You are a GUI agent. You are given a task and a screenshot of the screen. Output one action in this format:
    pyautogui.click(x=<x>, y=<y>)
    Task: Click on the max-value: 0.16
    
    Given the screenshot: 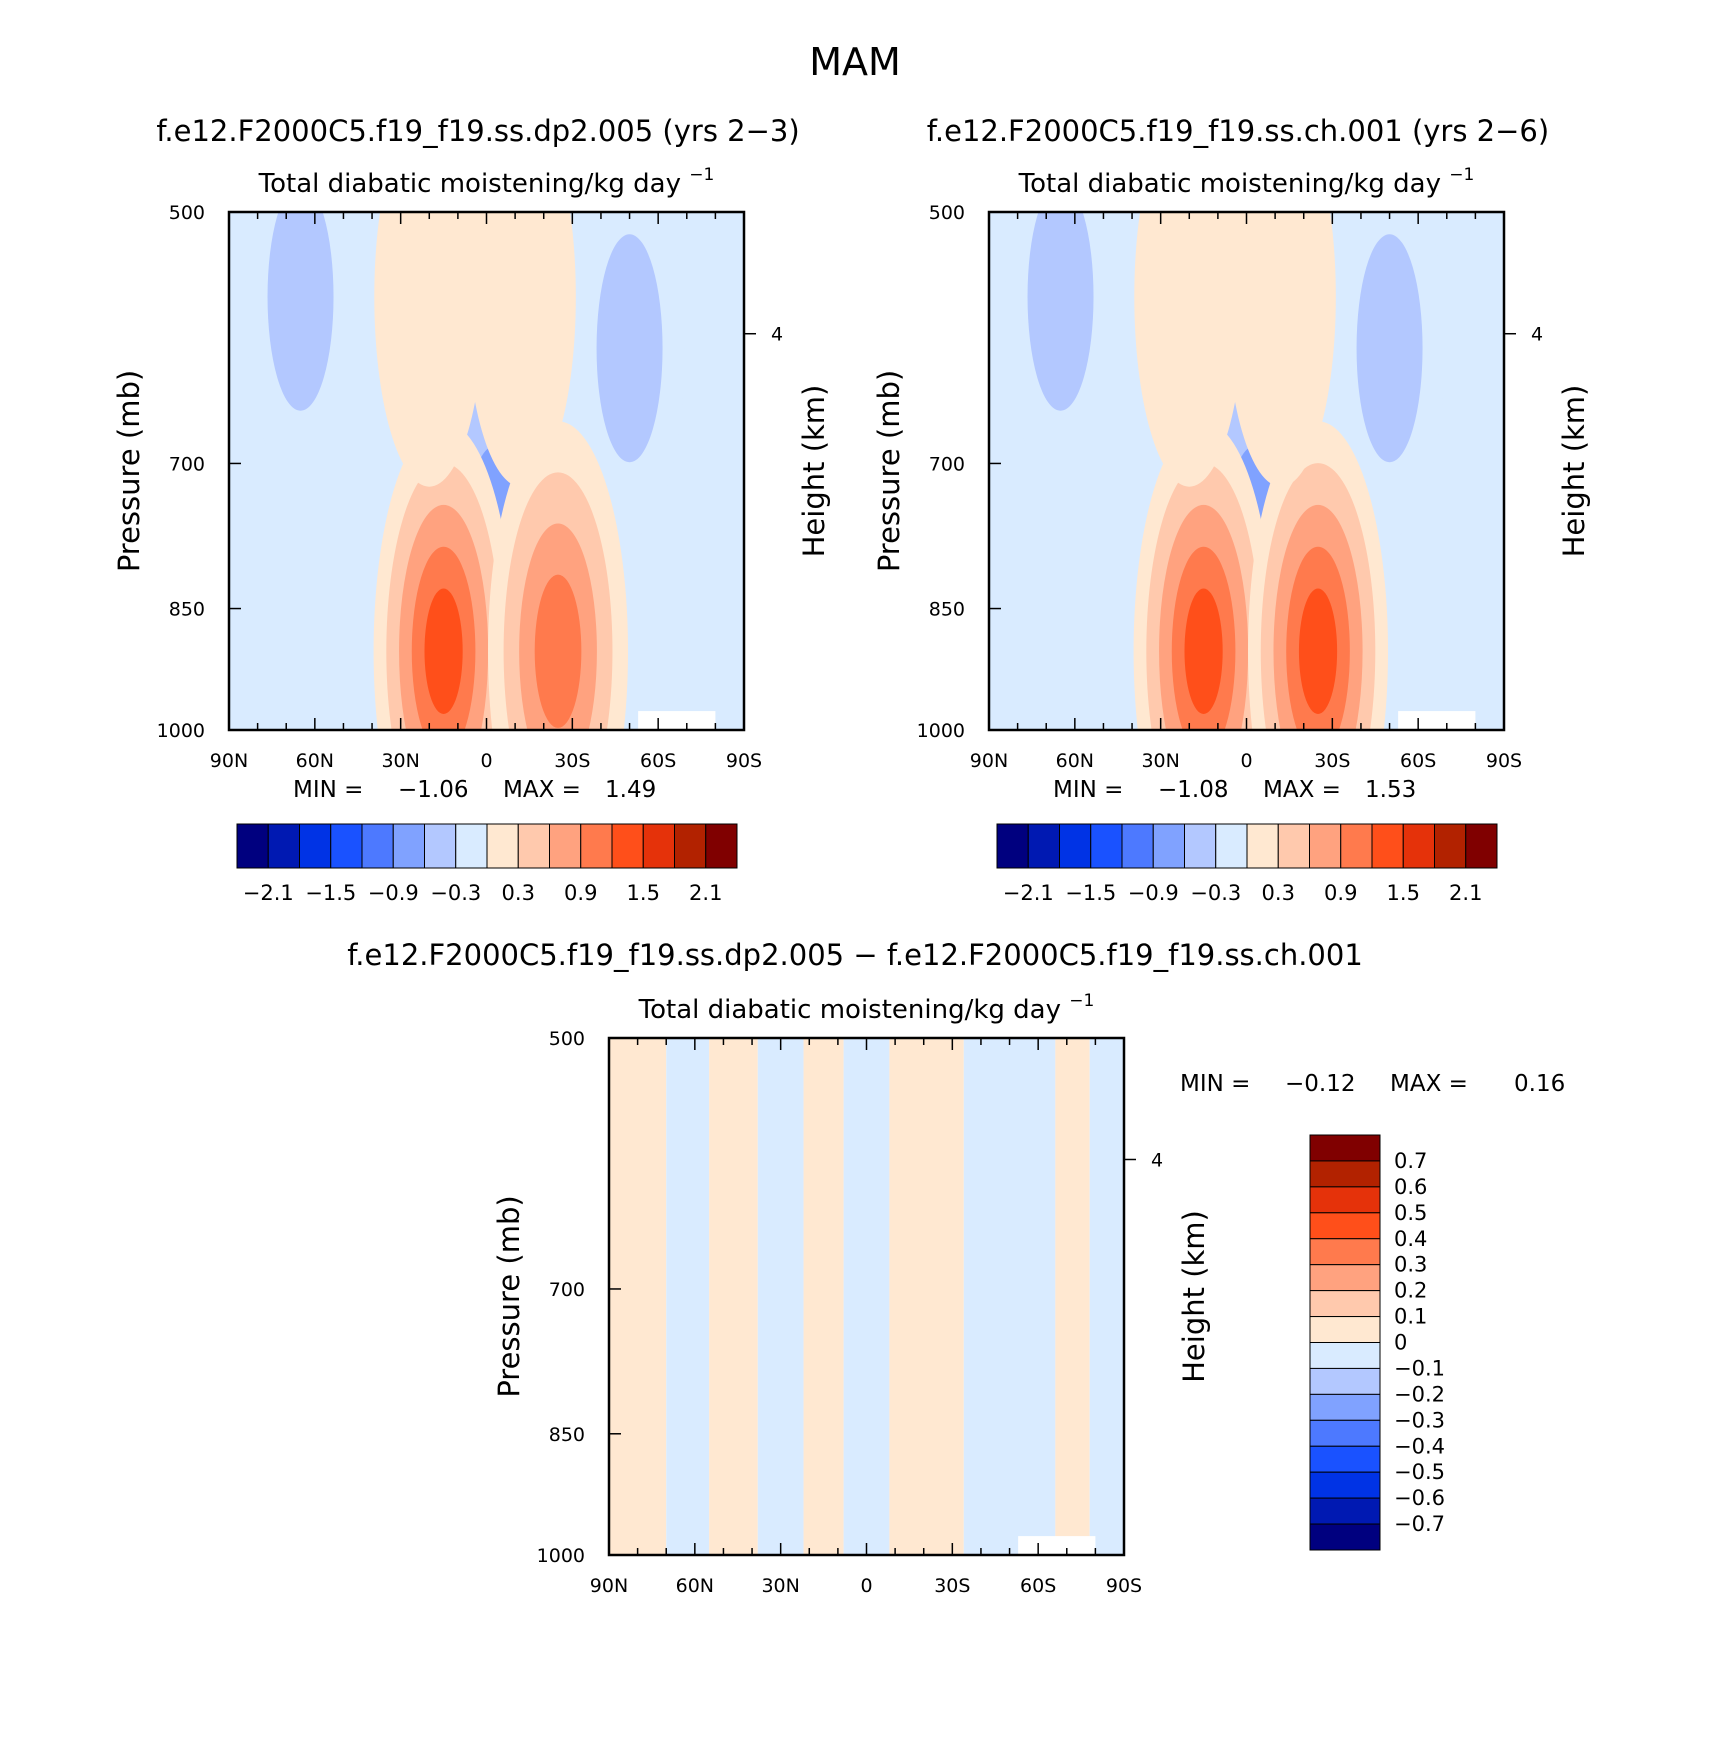 What is the action you would take?
    pyautogui.click(x=1539, y=1084)
    